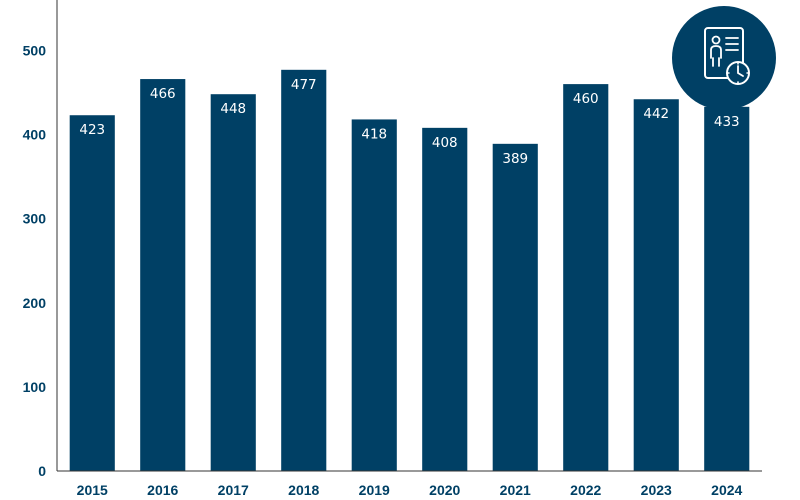  What do you see at coordinates (233, 109) in the screenshot?
I see `bar-value-label: 448` at bounding box center [233, 109].